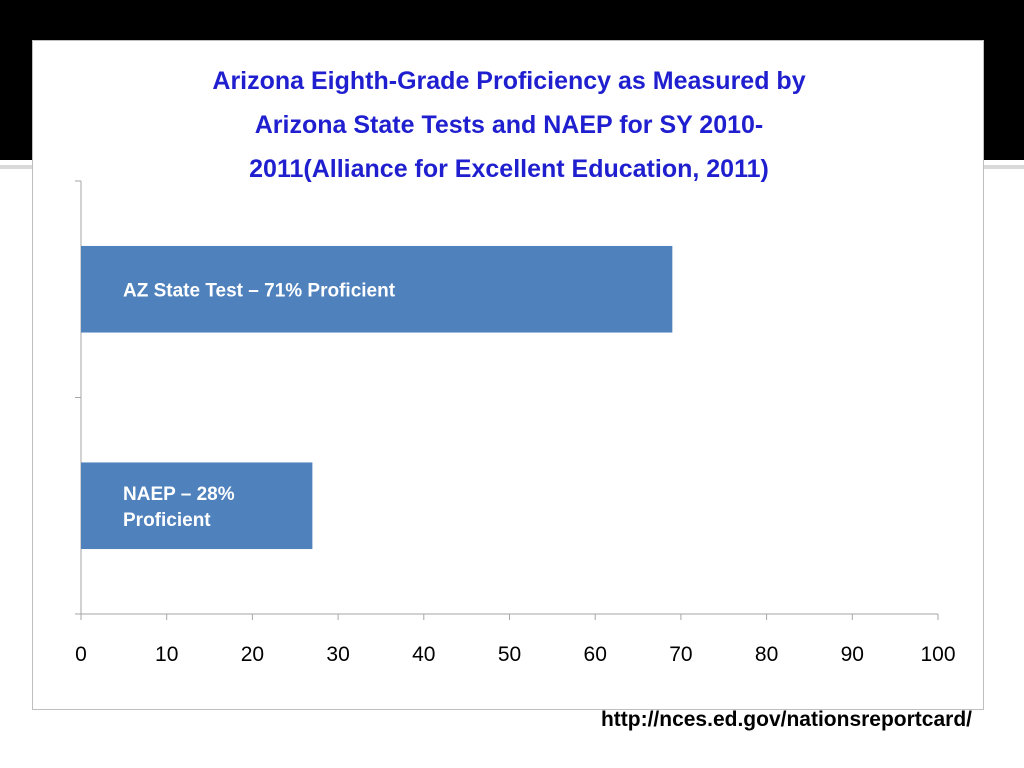  I want to click on x-tick-label: 60, so click(595, 654).